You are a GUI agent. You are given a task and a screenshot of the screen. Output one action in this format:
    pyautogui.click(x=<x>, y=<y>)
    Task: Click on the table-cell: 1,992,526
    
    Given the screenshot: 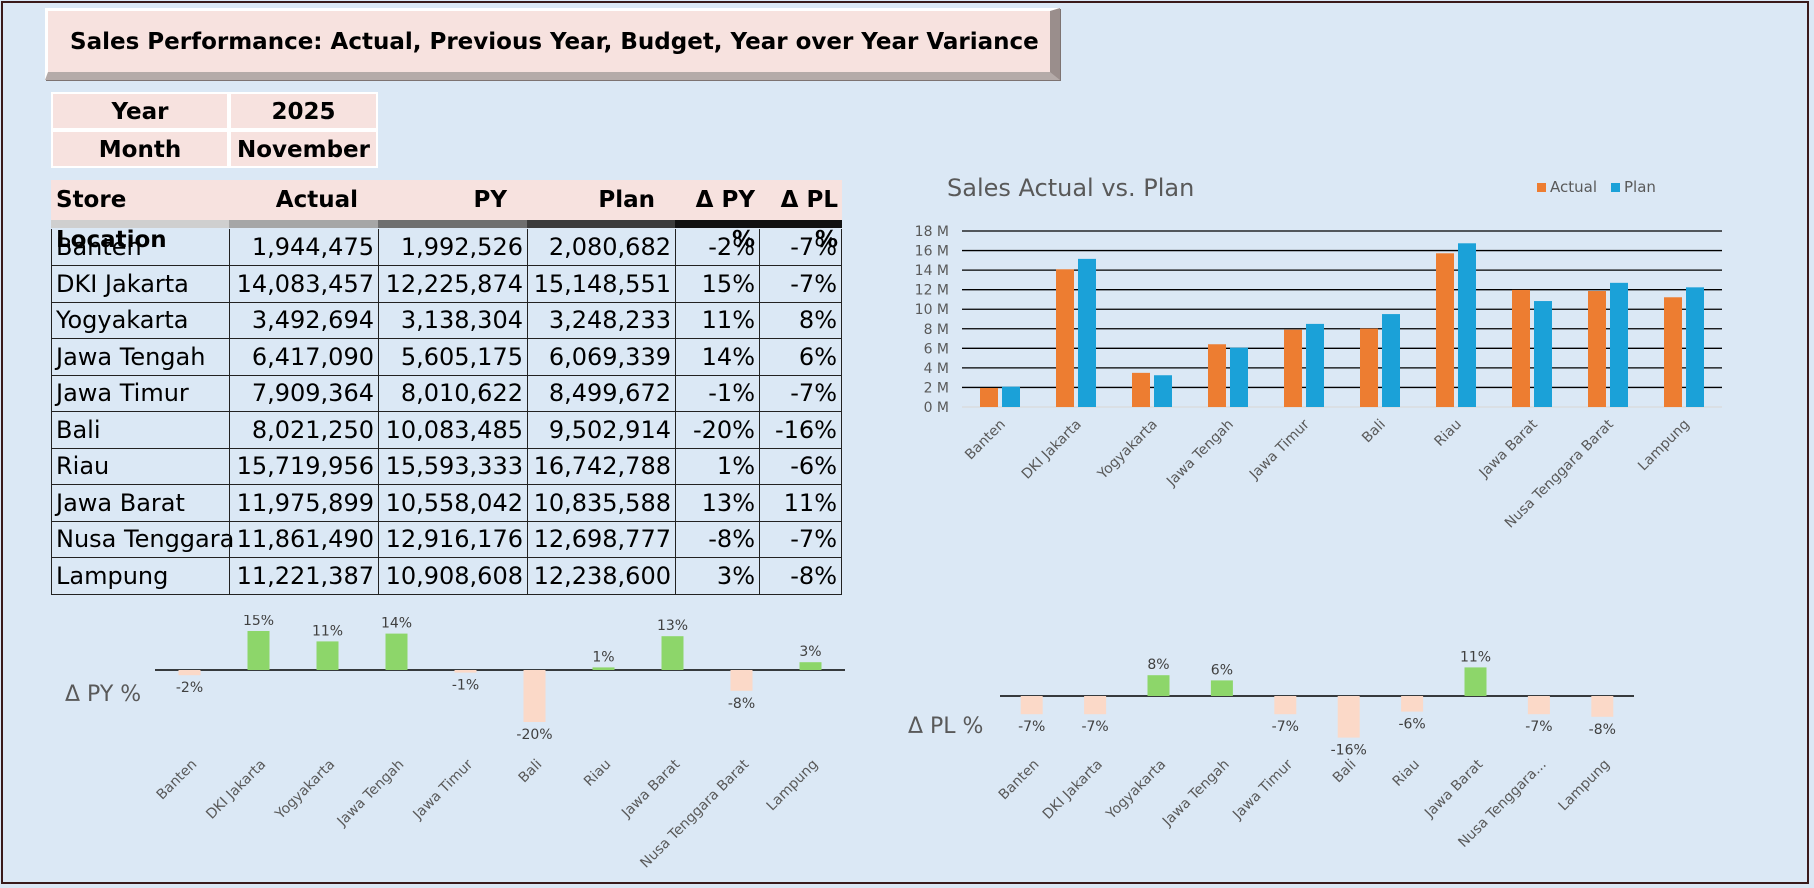 What is the action you would take?
    pyautogui.click(x=452, y=247)
    